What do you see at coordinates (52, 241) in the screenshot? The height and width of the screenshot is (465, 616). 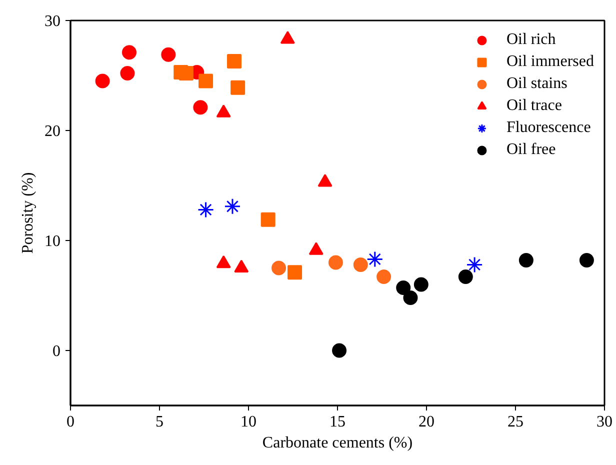 I see `y-tick-label: 10` at bounding box center [52, 241].